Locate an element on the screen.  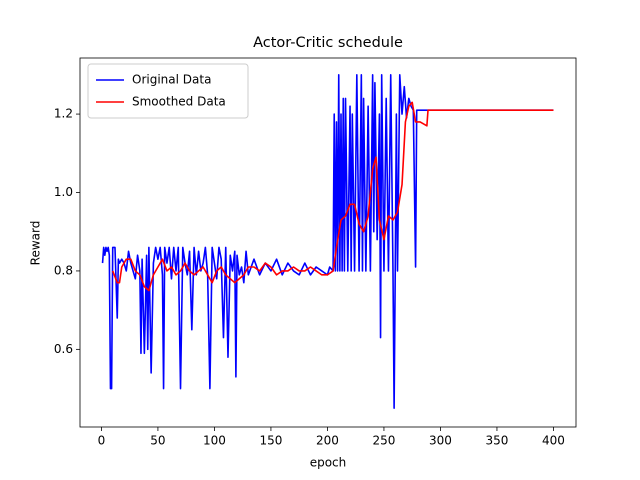
legend-box is located at coordinates (168, 91).